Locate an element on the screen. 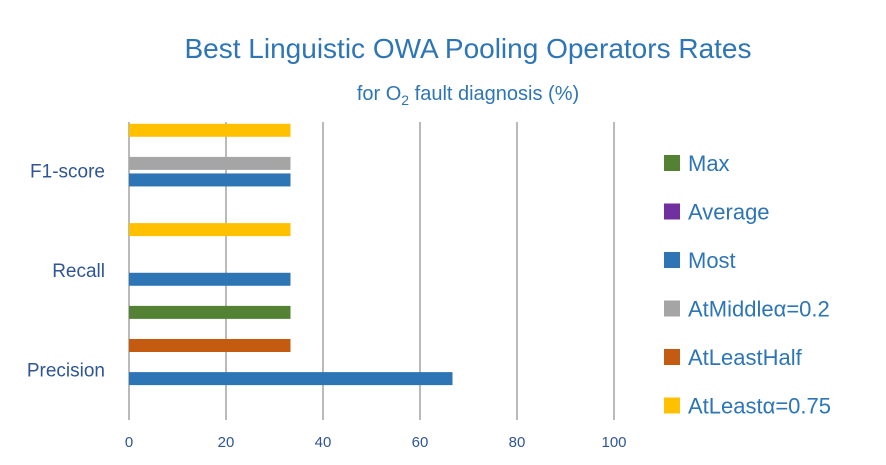 The height and width of the screenshot is (465, 886). category-label-recall: Recall is located at coordinates (78, 271).